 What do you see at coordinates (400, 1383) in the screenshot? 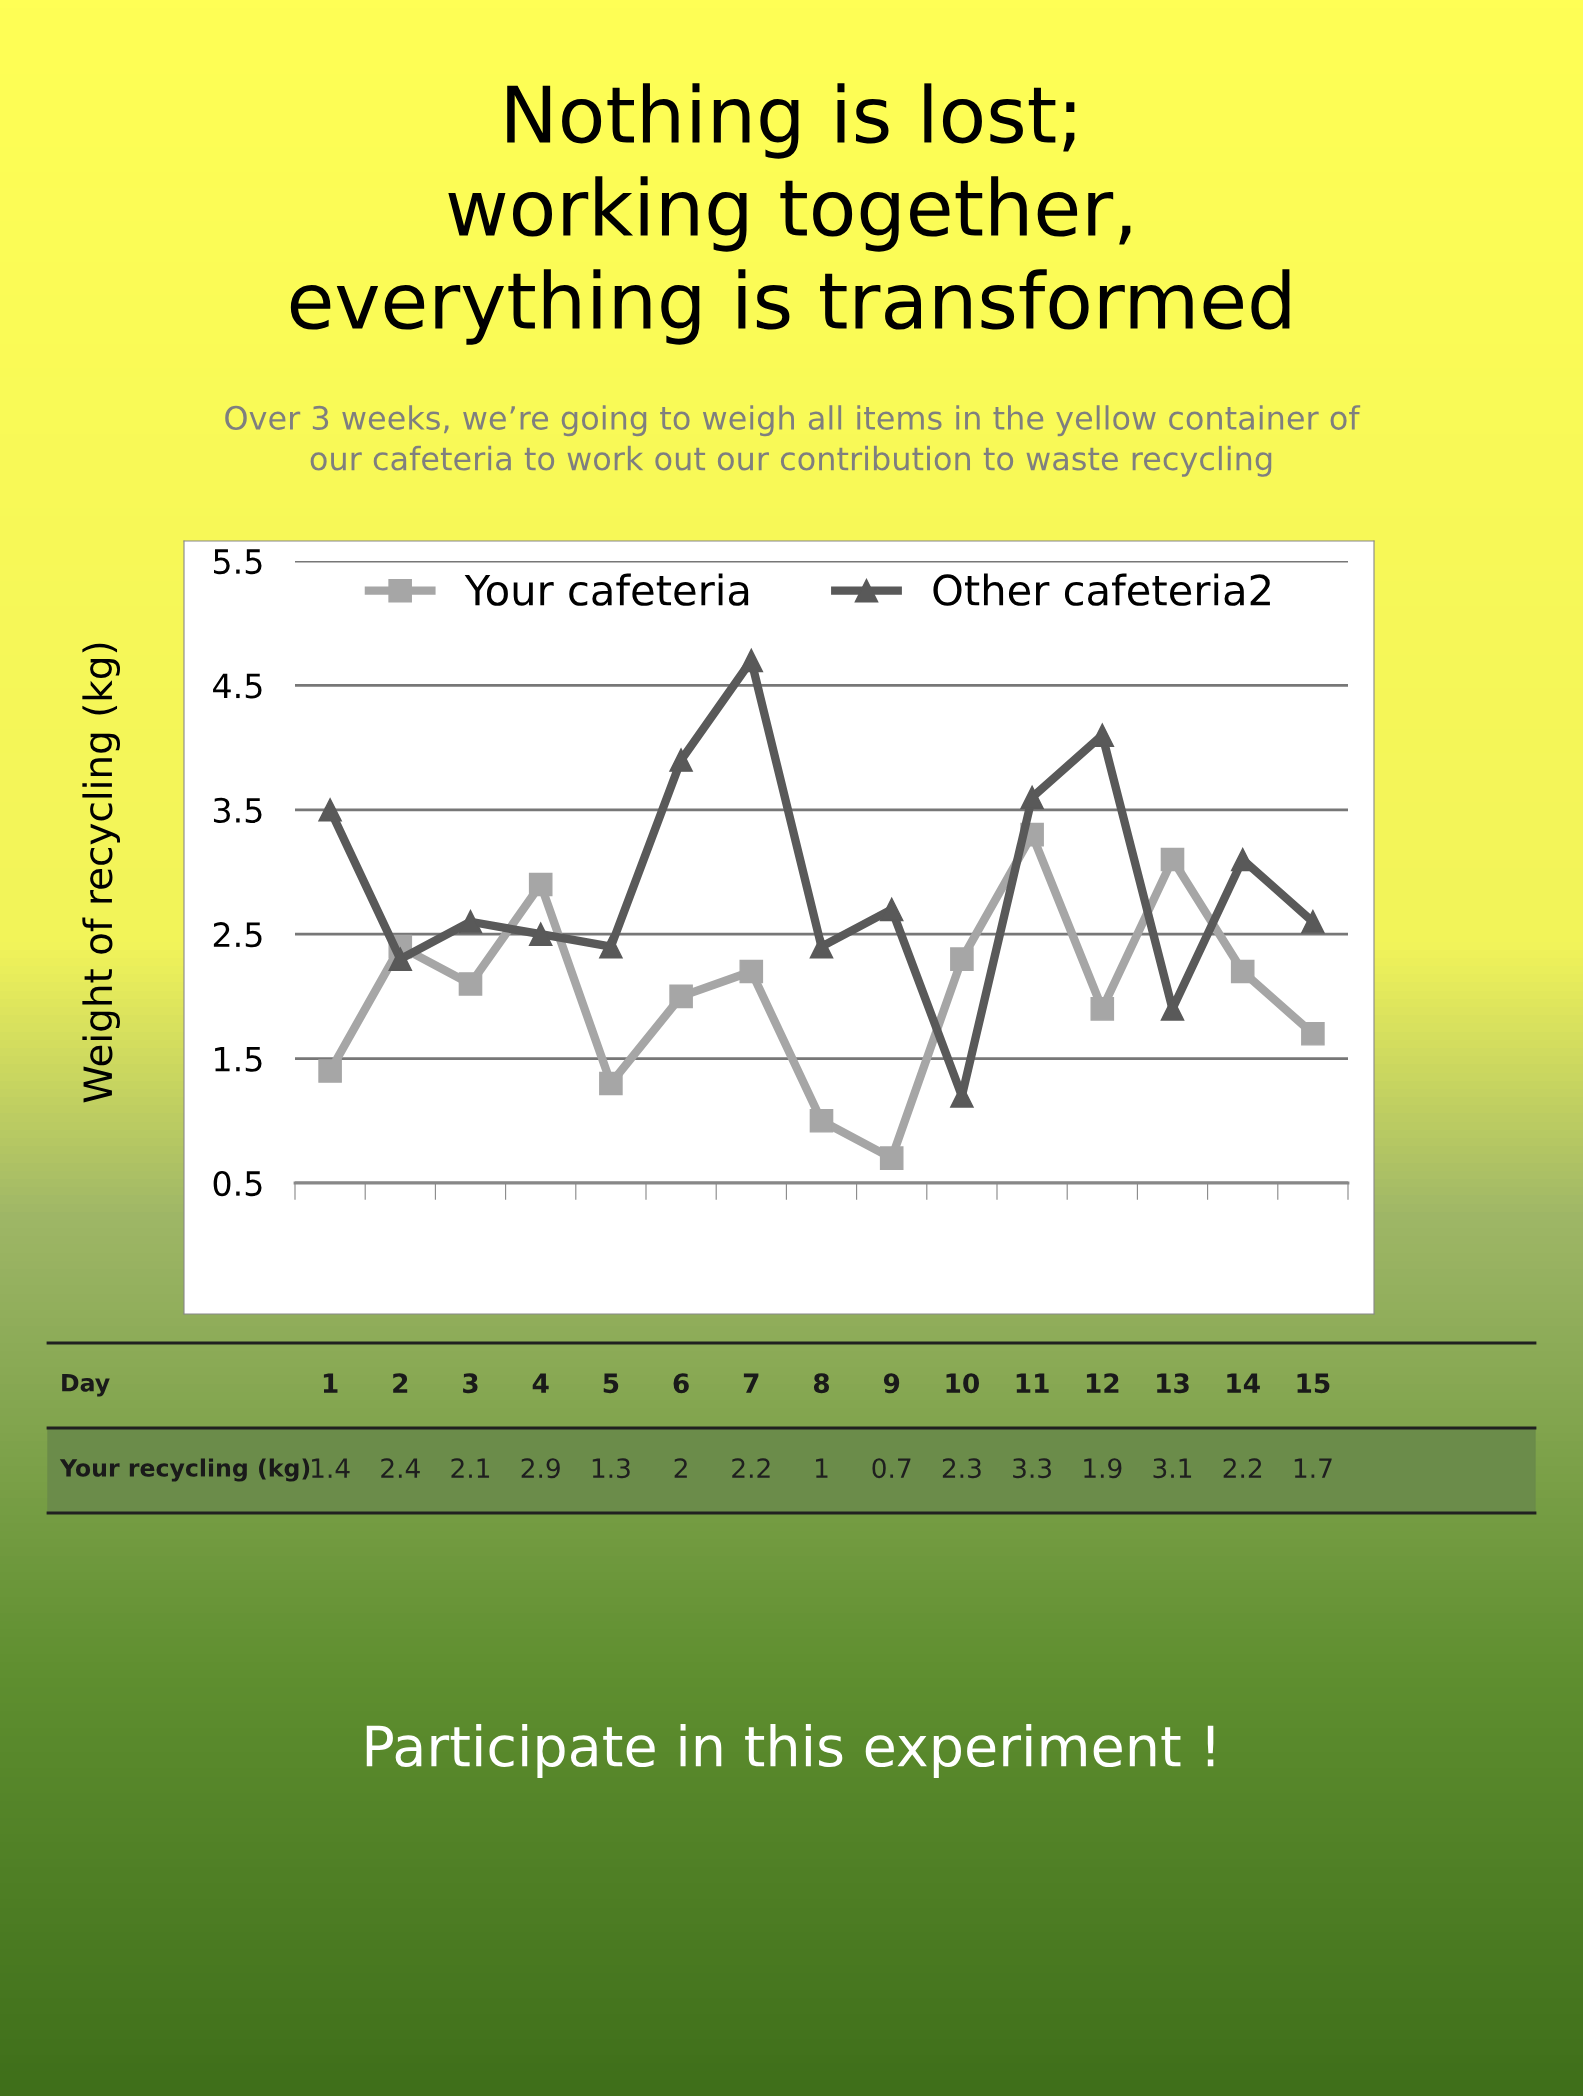
I see `x-tick-label: 2` at bounding box center [400, 1383].